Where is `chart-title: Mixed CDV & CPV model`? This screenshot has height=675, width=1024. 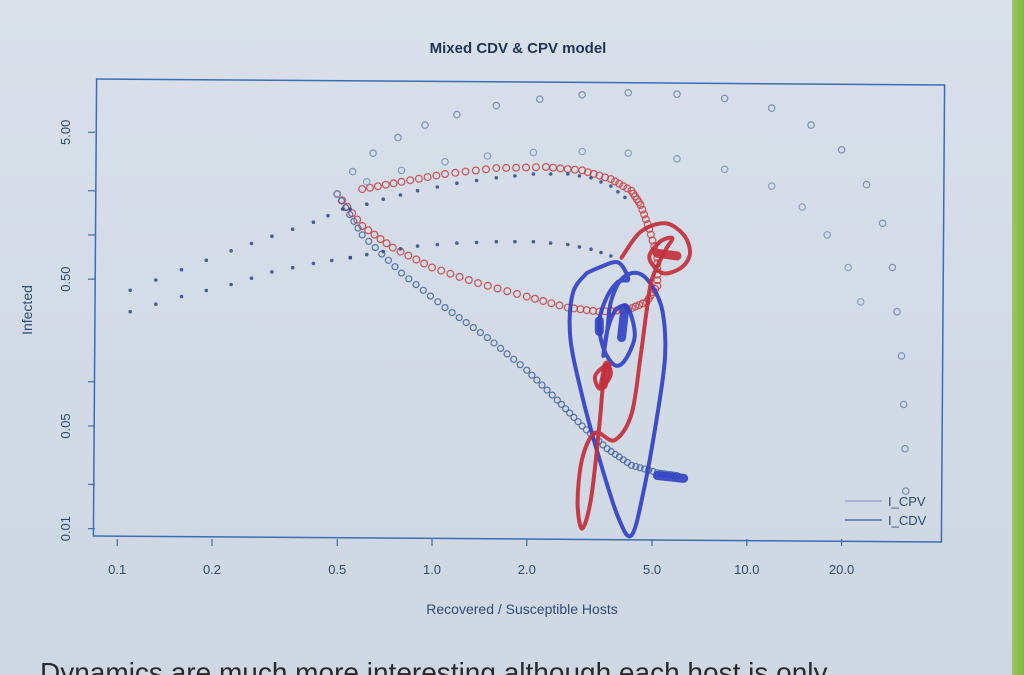
chart-title: Mixed CDV & CPV model is located at coordinates (518, 48).